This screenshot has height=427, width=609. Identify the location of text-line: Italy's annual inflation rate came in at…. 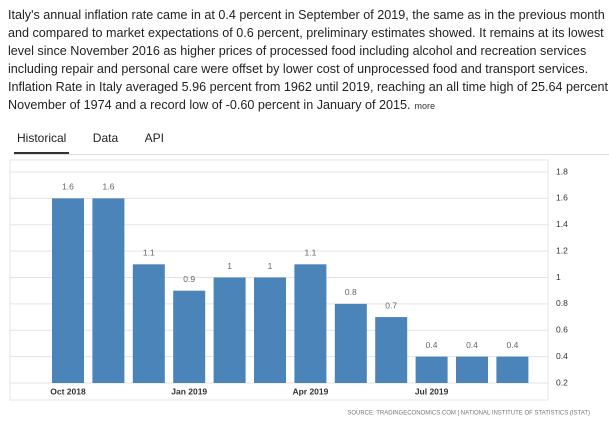
(306, 15).